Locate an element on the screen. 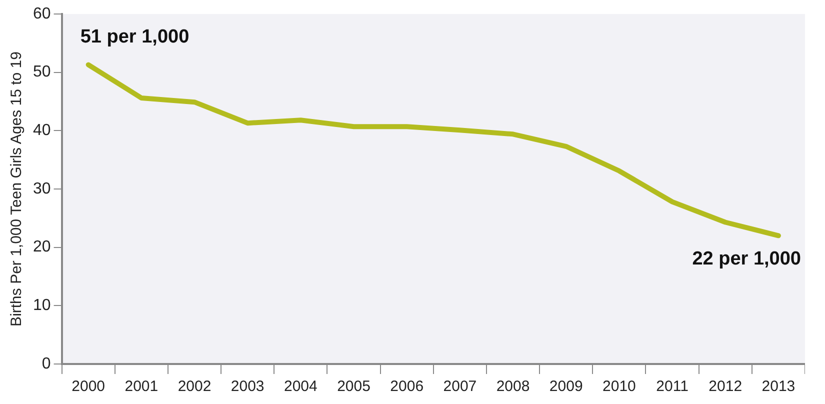 This screenshot has width=825, height=404. annotation: 51 per 1,000 is located at coordinates (135, 37).